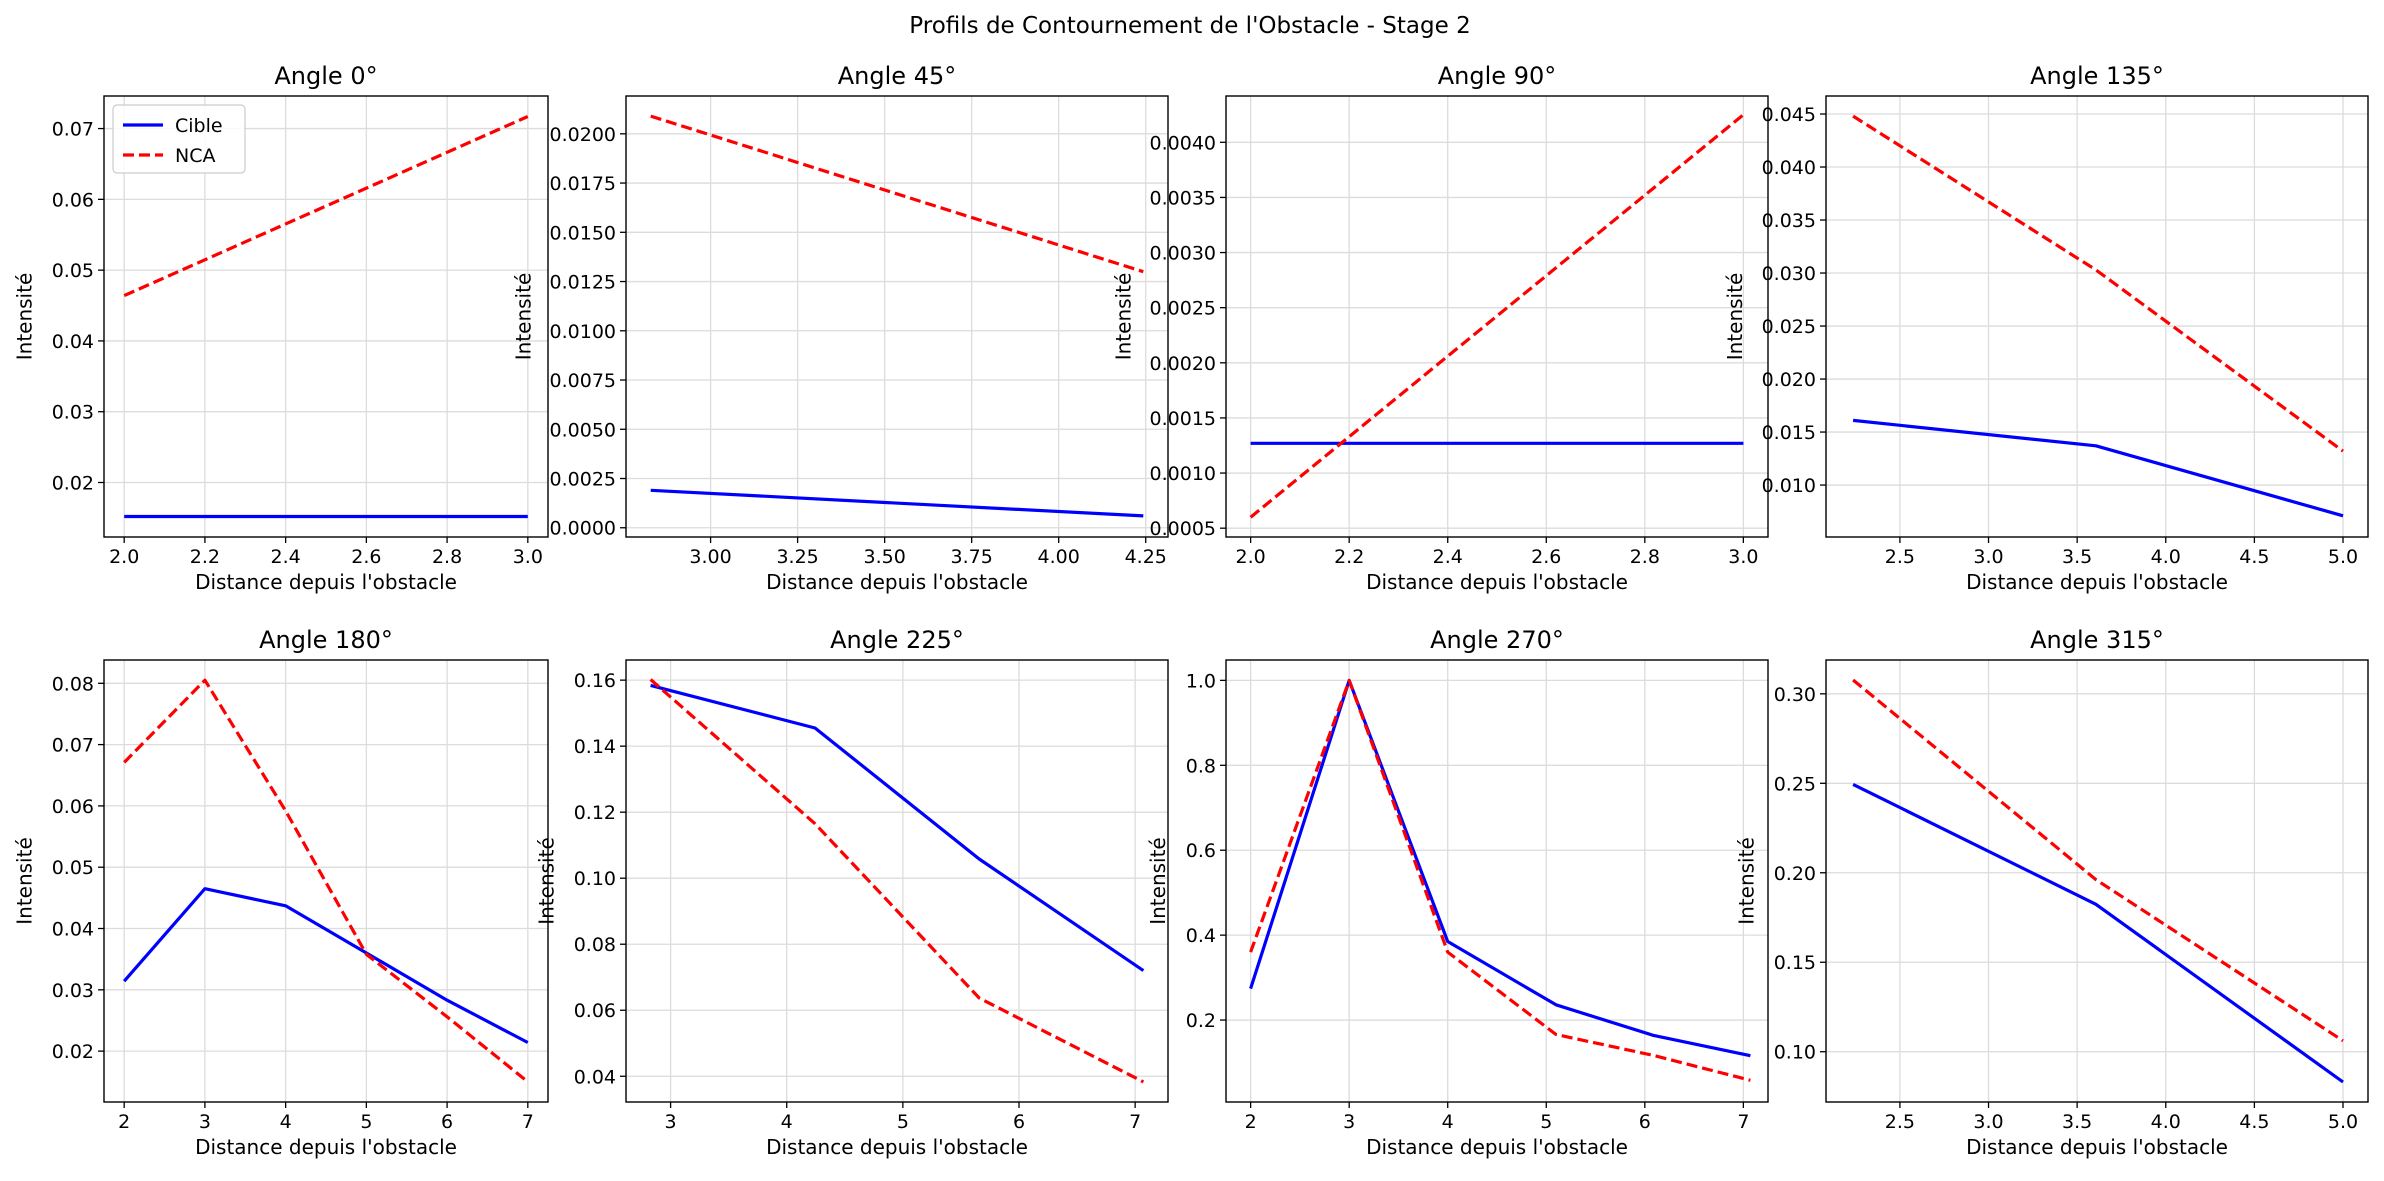  What do you see at coordinates (326, 640) in the screenshot?
I see `panel-title: Angle 180°` at bounding box center [326, 640].